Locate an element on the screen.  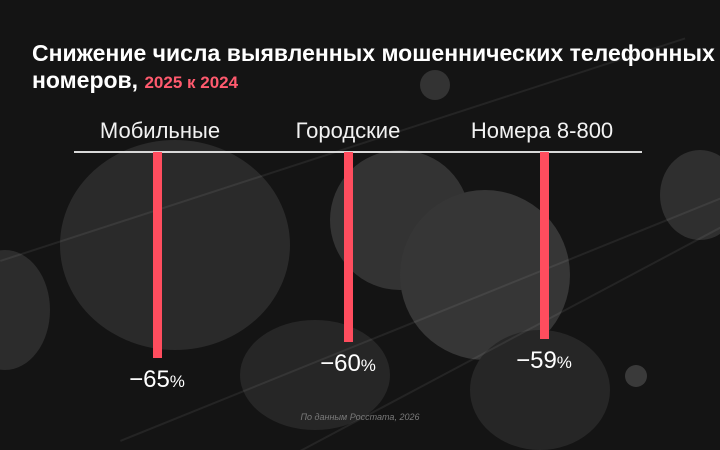
value-number: −60 is located at coordinates (340, 364).